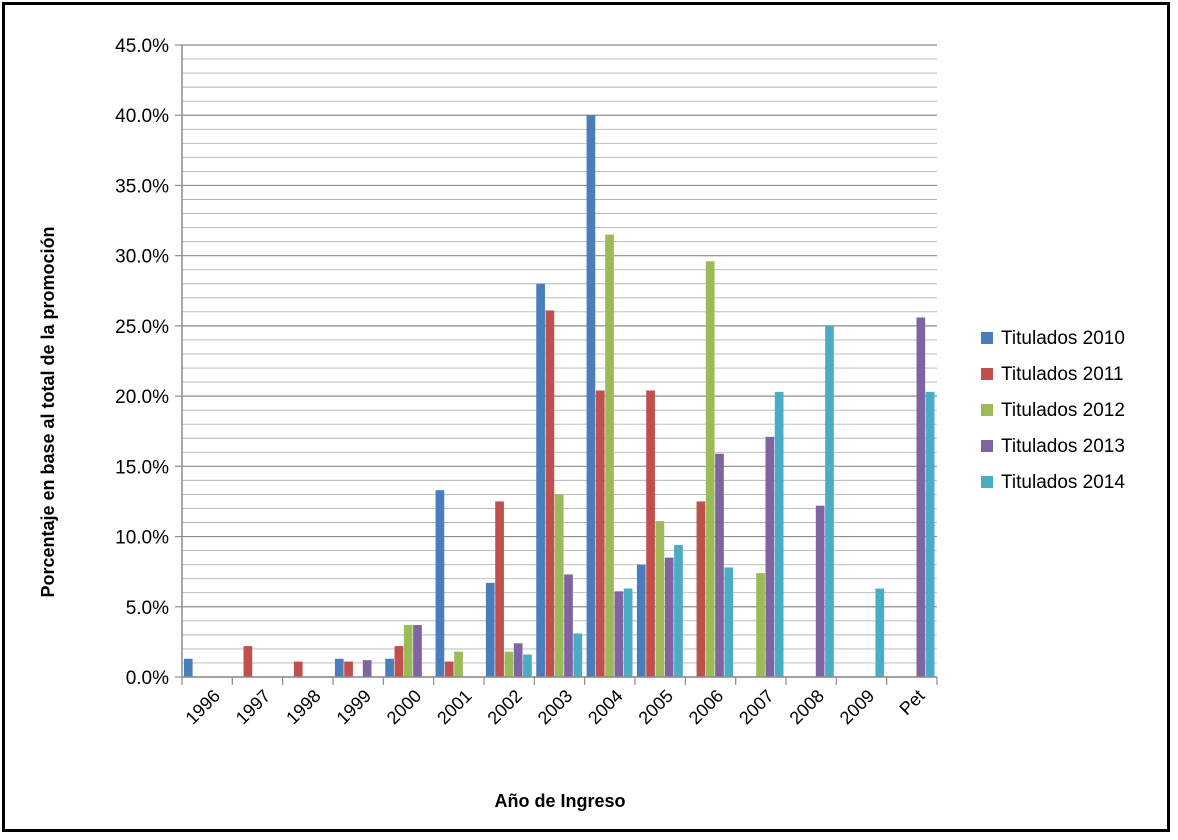  What do you see at coordinates (641, 620) in the screenshot?
I see `bar-titulados-2010-2005` at bounding box center [641, 620].